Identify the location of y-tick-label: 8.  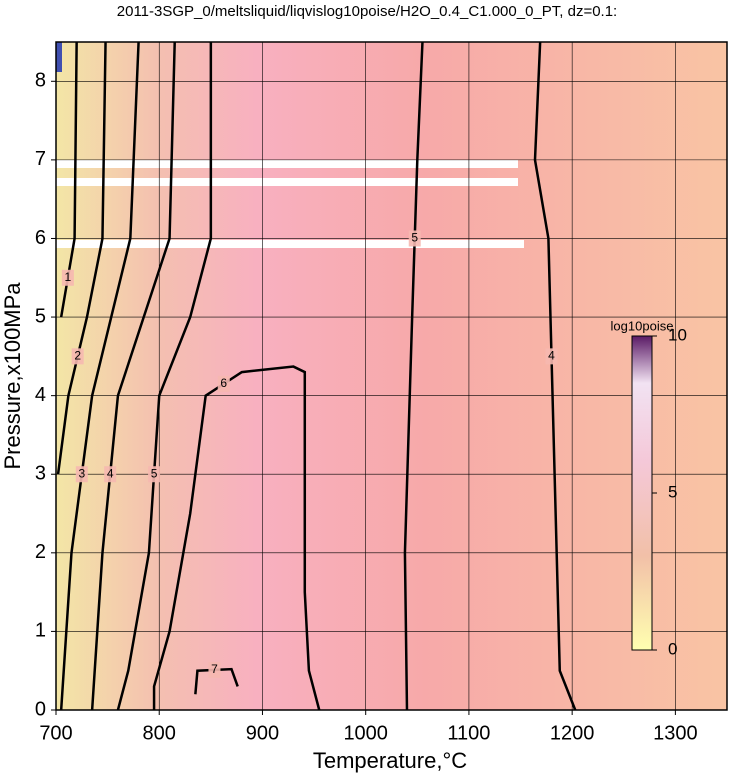
(40, 81).